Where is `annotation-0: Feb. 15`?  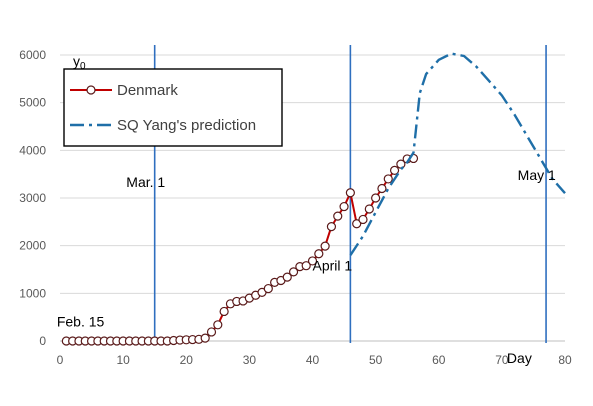
annotation-0: Feb. 15 is located at coordinates (81, 322).